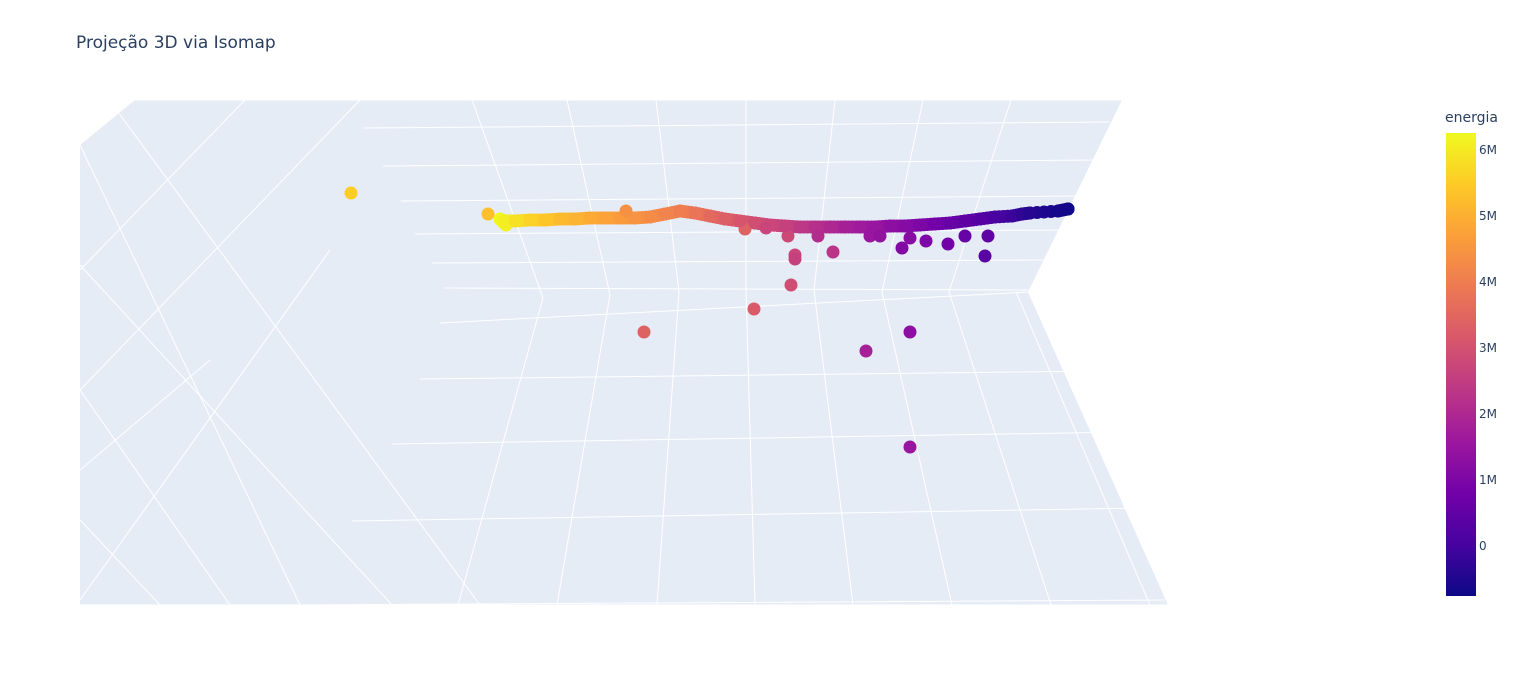 The width and height of the screenshot is (1520, 685). What do you see at coordinates (1483, 546) in the screenshot?
I see `colorbar-tick-label: 0` at bounding box center [1483, 546].